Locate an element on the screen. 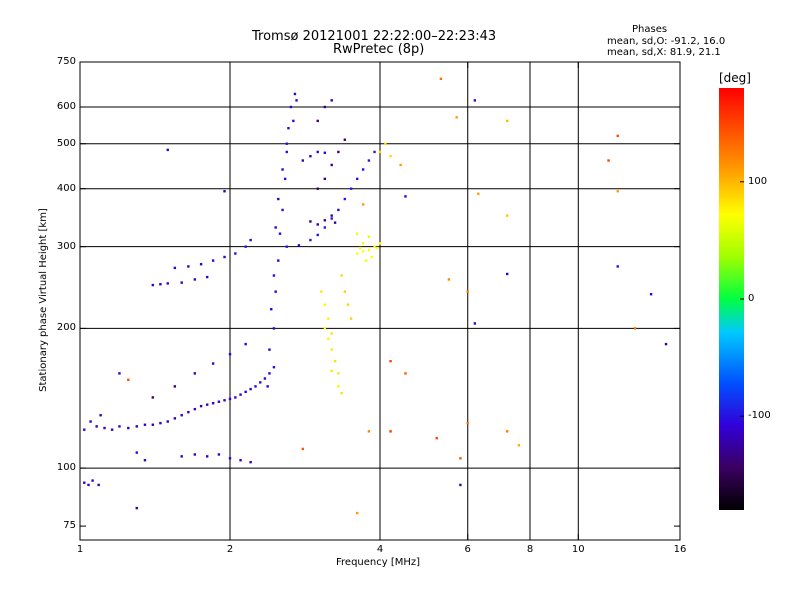 This screenshot has height=600, width=800. x-tick-label: 6 is located at coordinates (467, 549).